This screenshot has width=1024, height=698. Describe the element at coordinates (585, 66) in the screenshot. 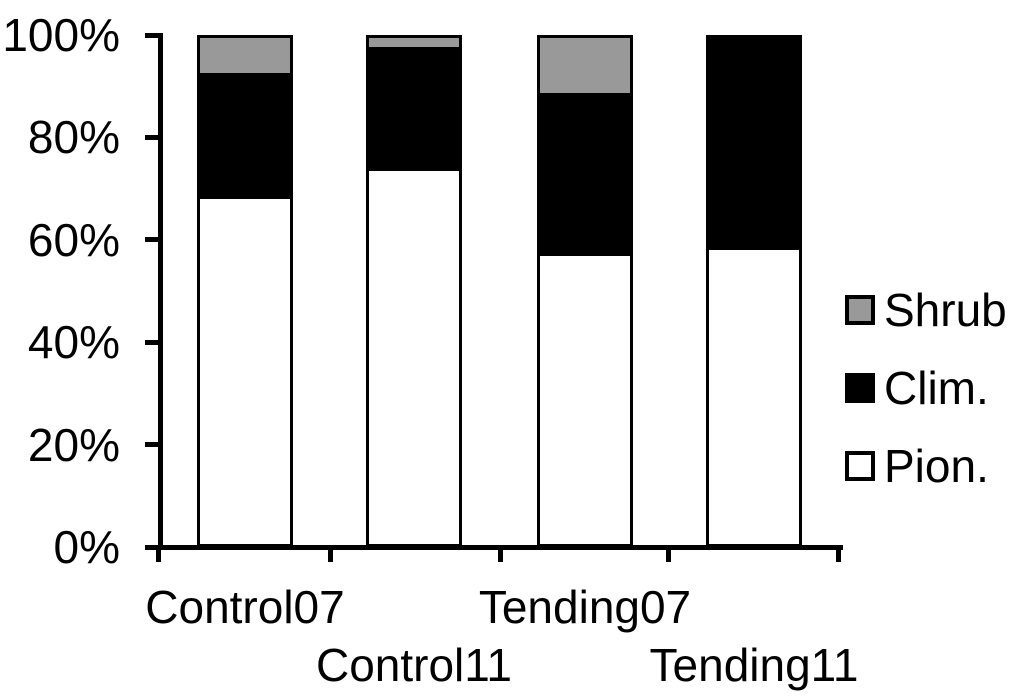

I see `bar-tending07-shrub-segment` at that location.